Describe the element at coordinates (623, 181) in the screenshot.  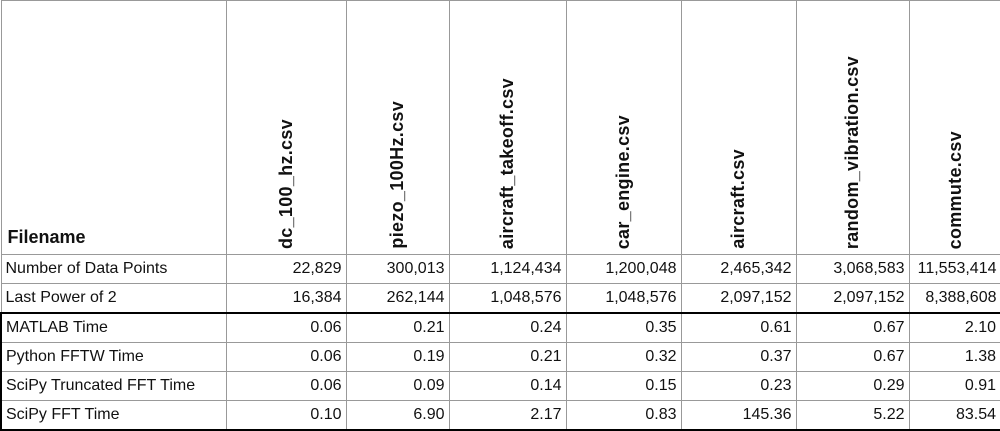
I see `header-label: car_engine.csv` at that location.